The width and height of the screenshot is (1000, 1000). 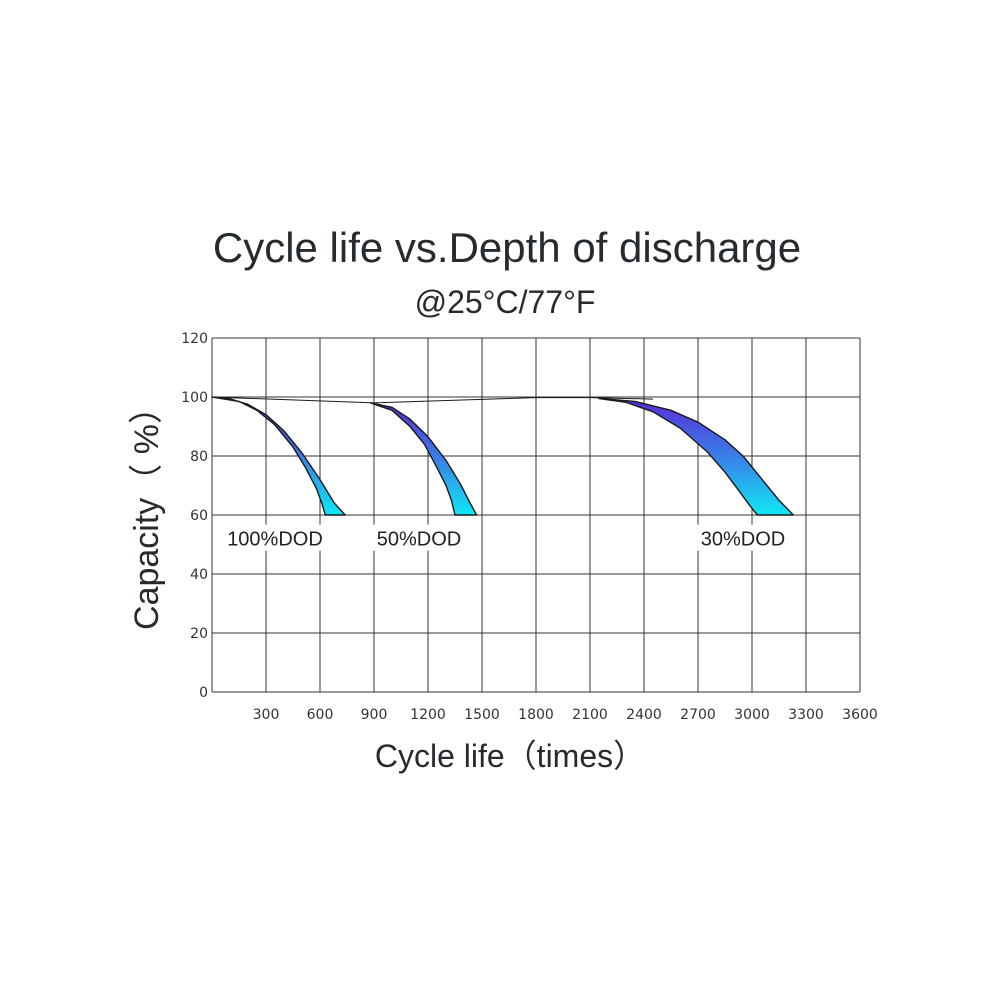 What do you see at coordinates (203, 693) in the screenshot?
I see `y-tick-label: 0` at bounding box center [203, 693].